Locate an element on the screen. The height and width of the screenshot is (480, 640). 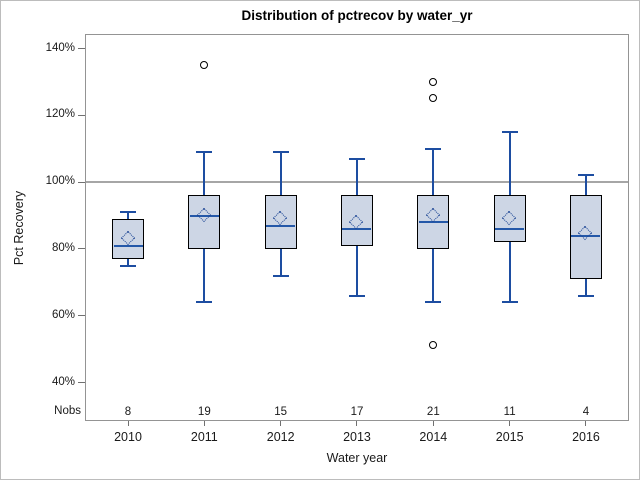
upper-whisker-2015 is located at coordinates (509, 164).